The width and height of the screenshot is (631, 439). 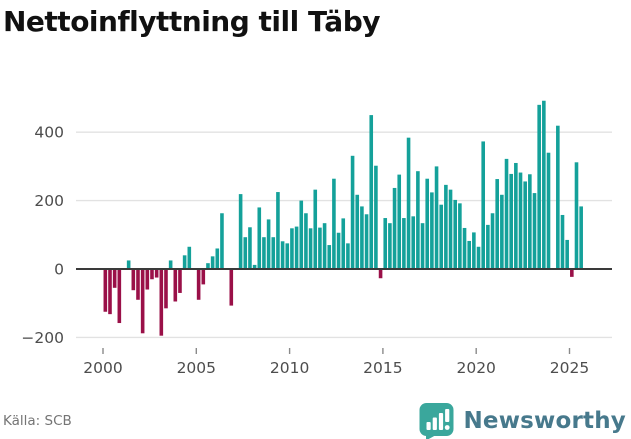 I want to click on x-axis-tick-label: 2005, so click(x=196, y=368).